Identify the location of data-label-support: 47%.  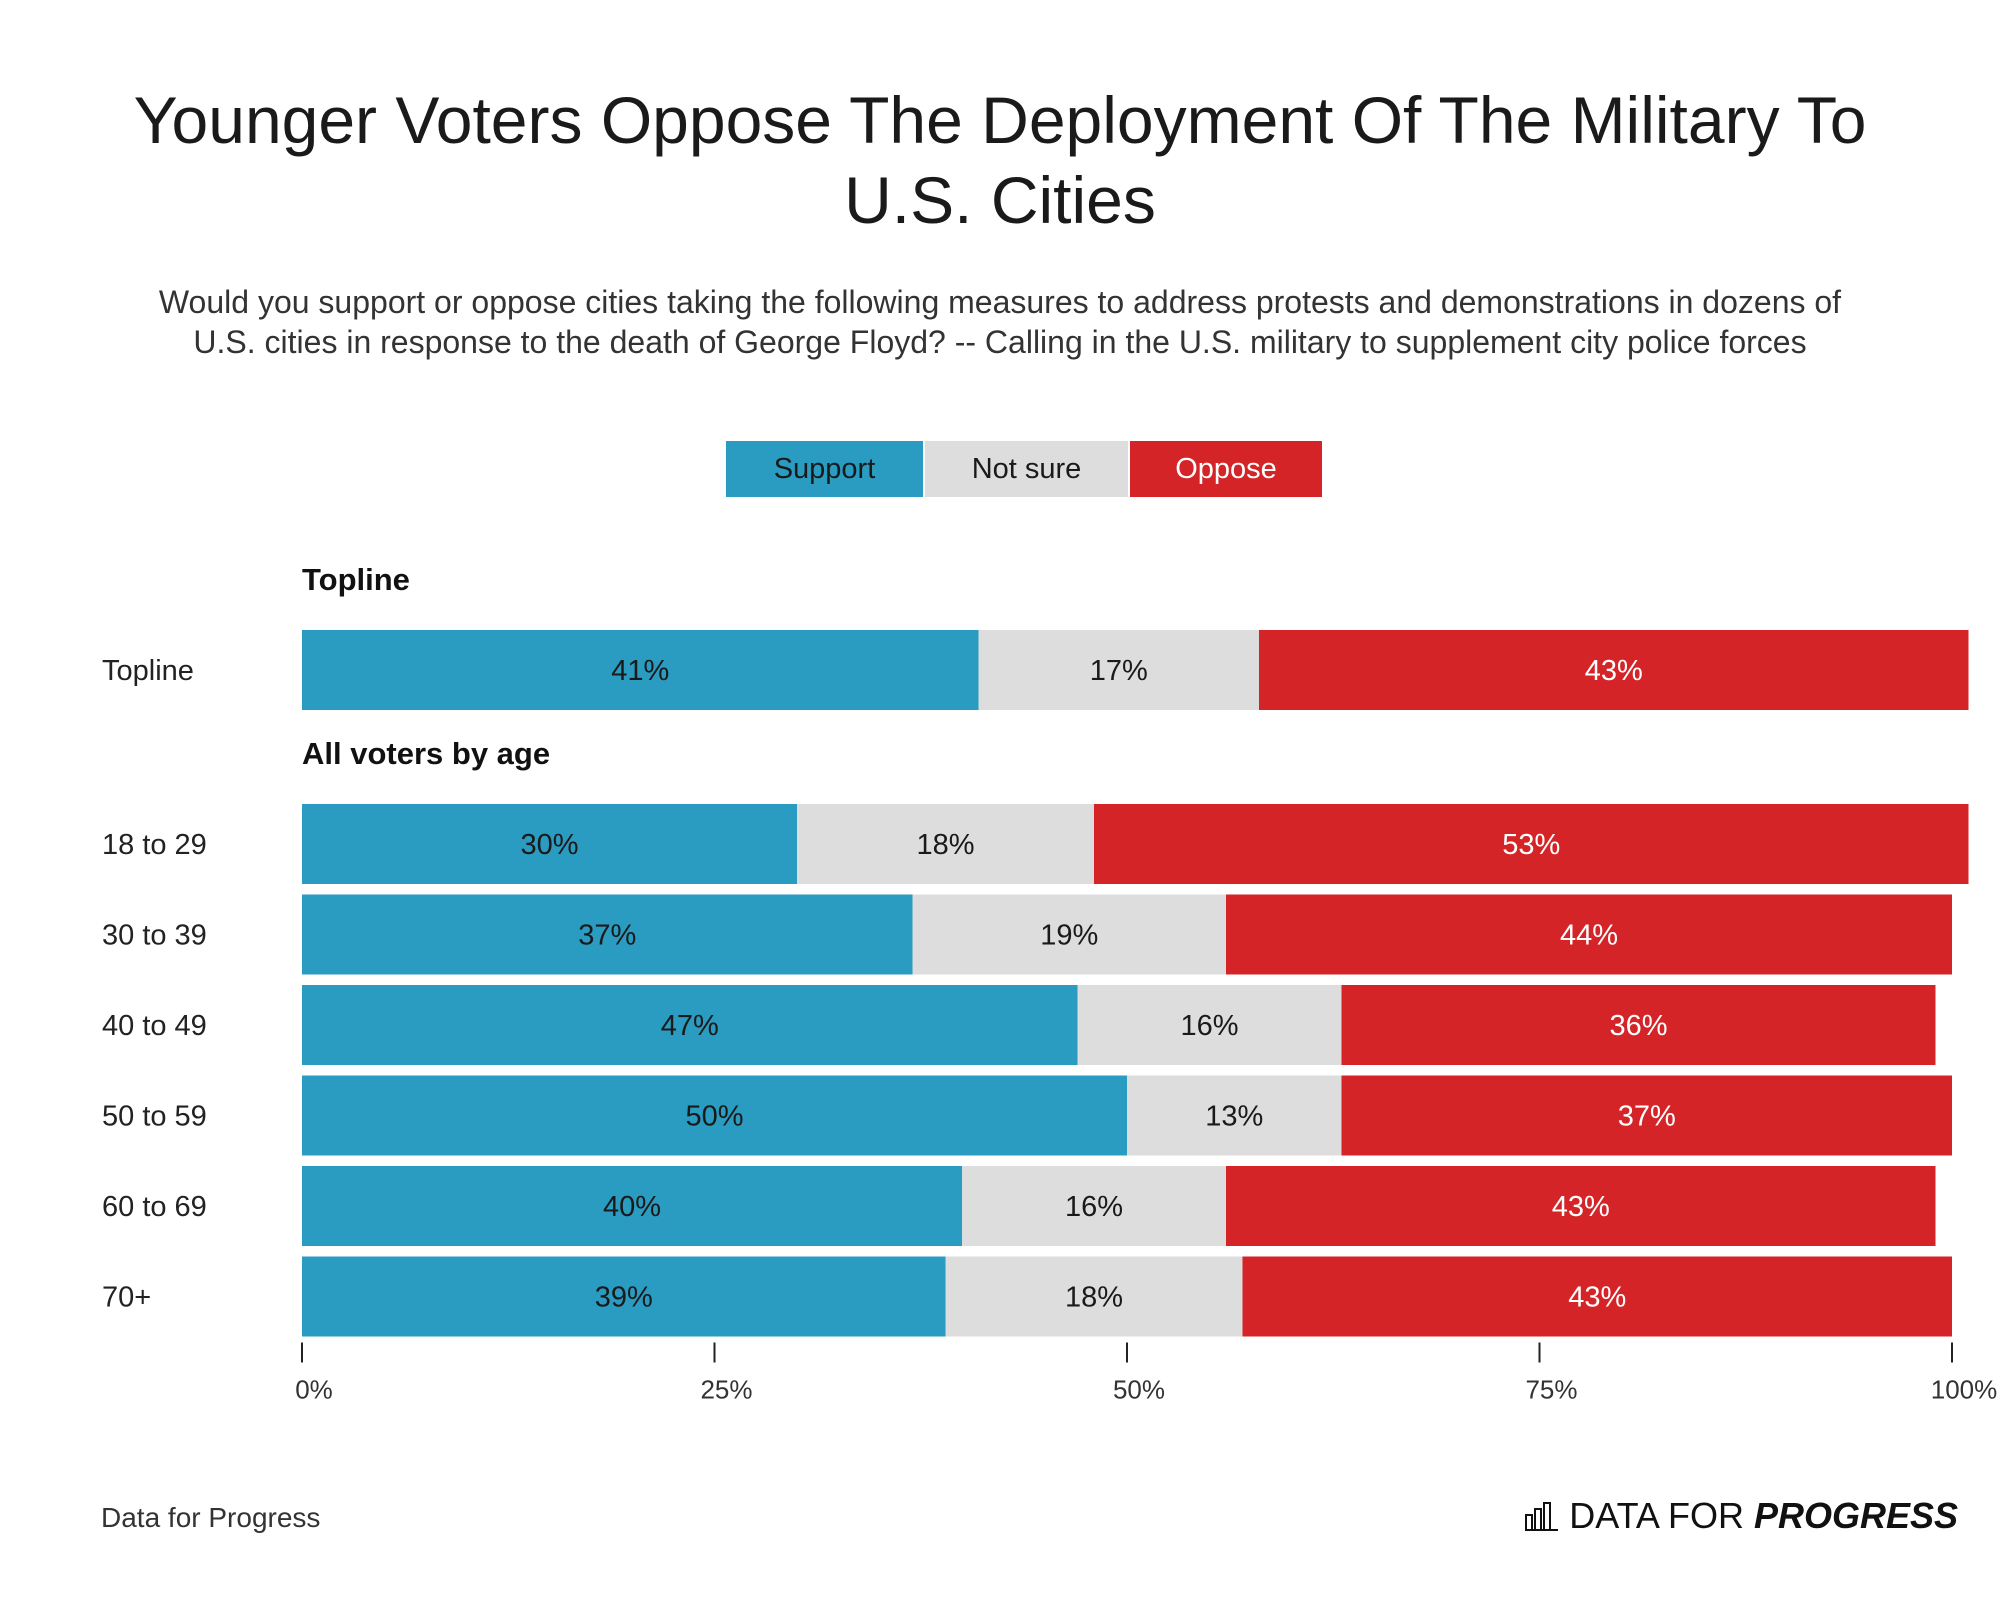
(690, 1026).